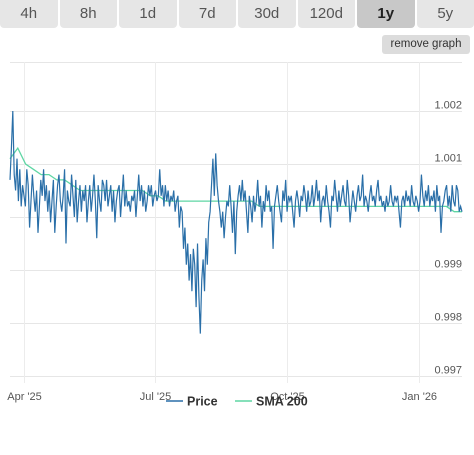 The image size is (474, 455). Describe the element at coordinates (448, 159) in the screenshot. I see `y-tick-label: 1.001` at that location.